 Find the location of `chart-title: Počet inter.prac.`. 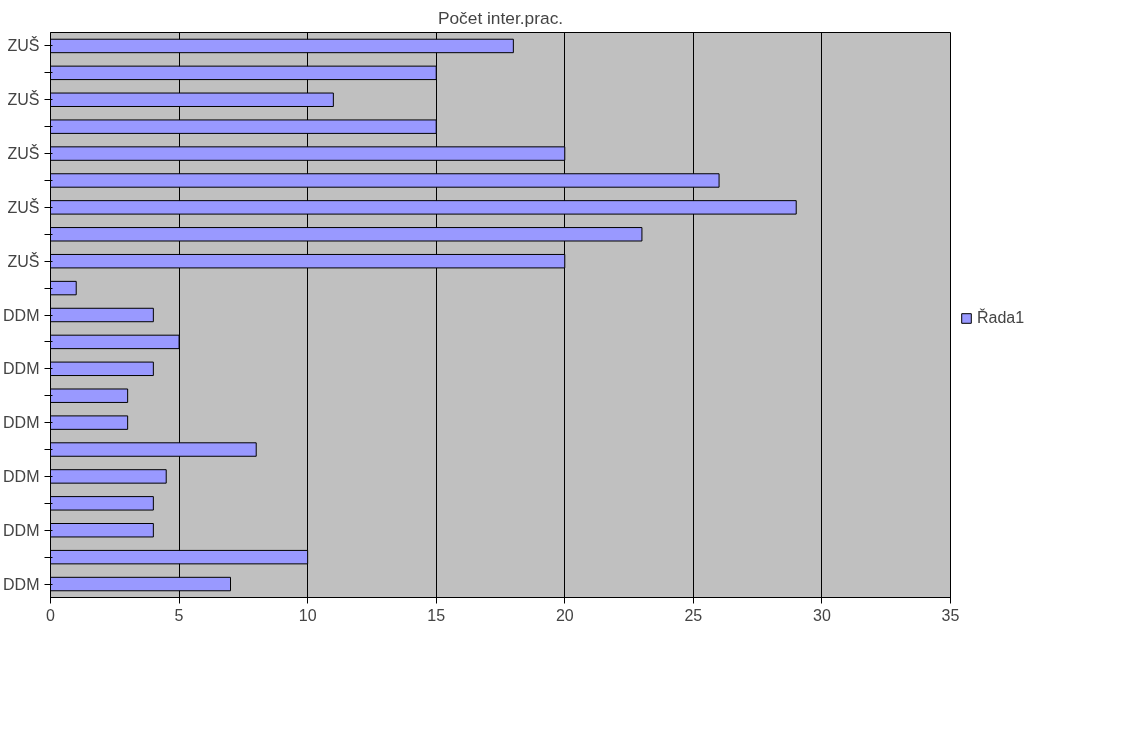

chart-title: Počet inter.prac. is located at coordinates (500, 17).